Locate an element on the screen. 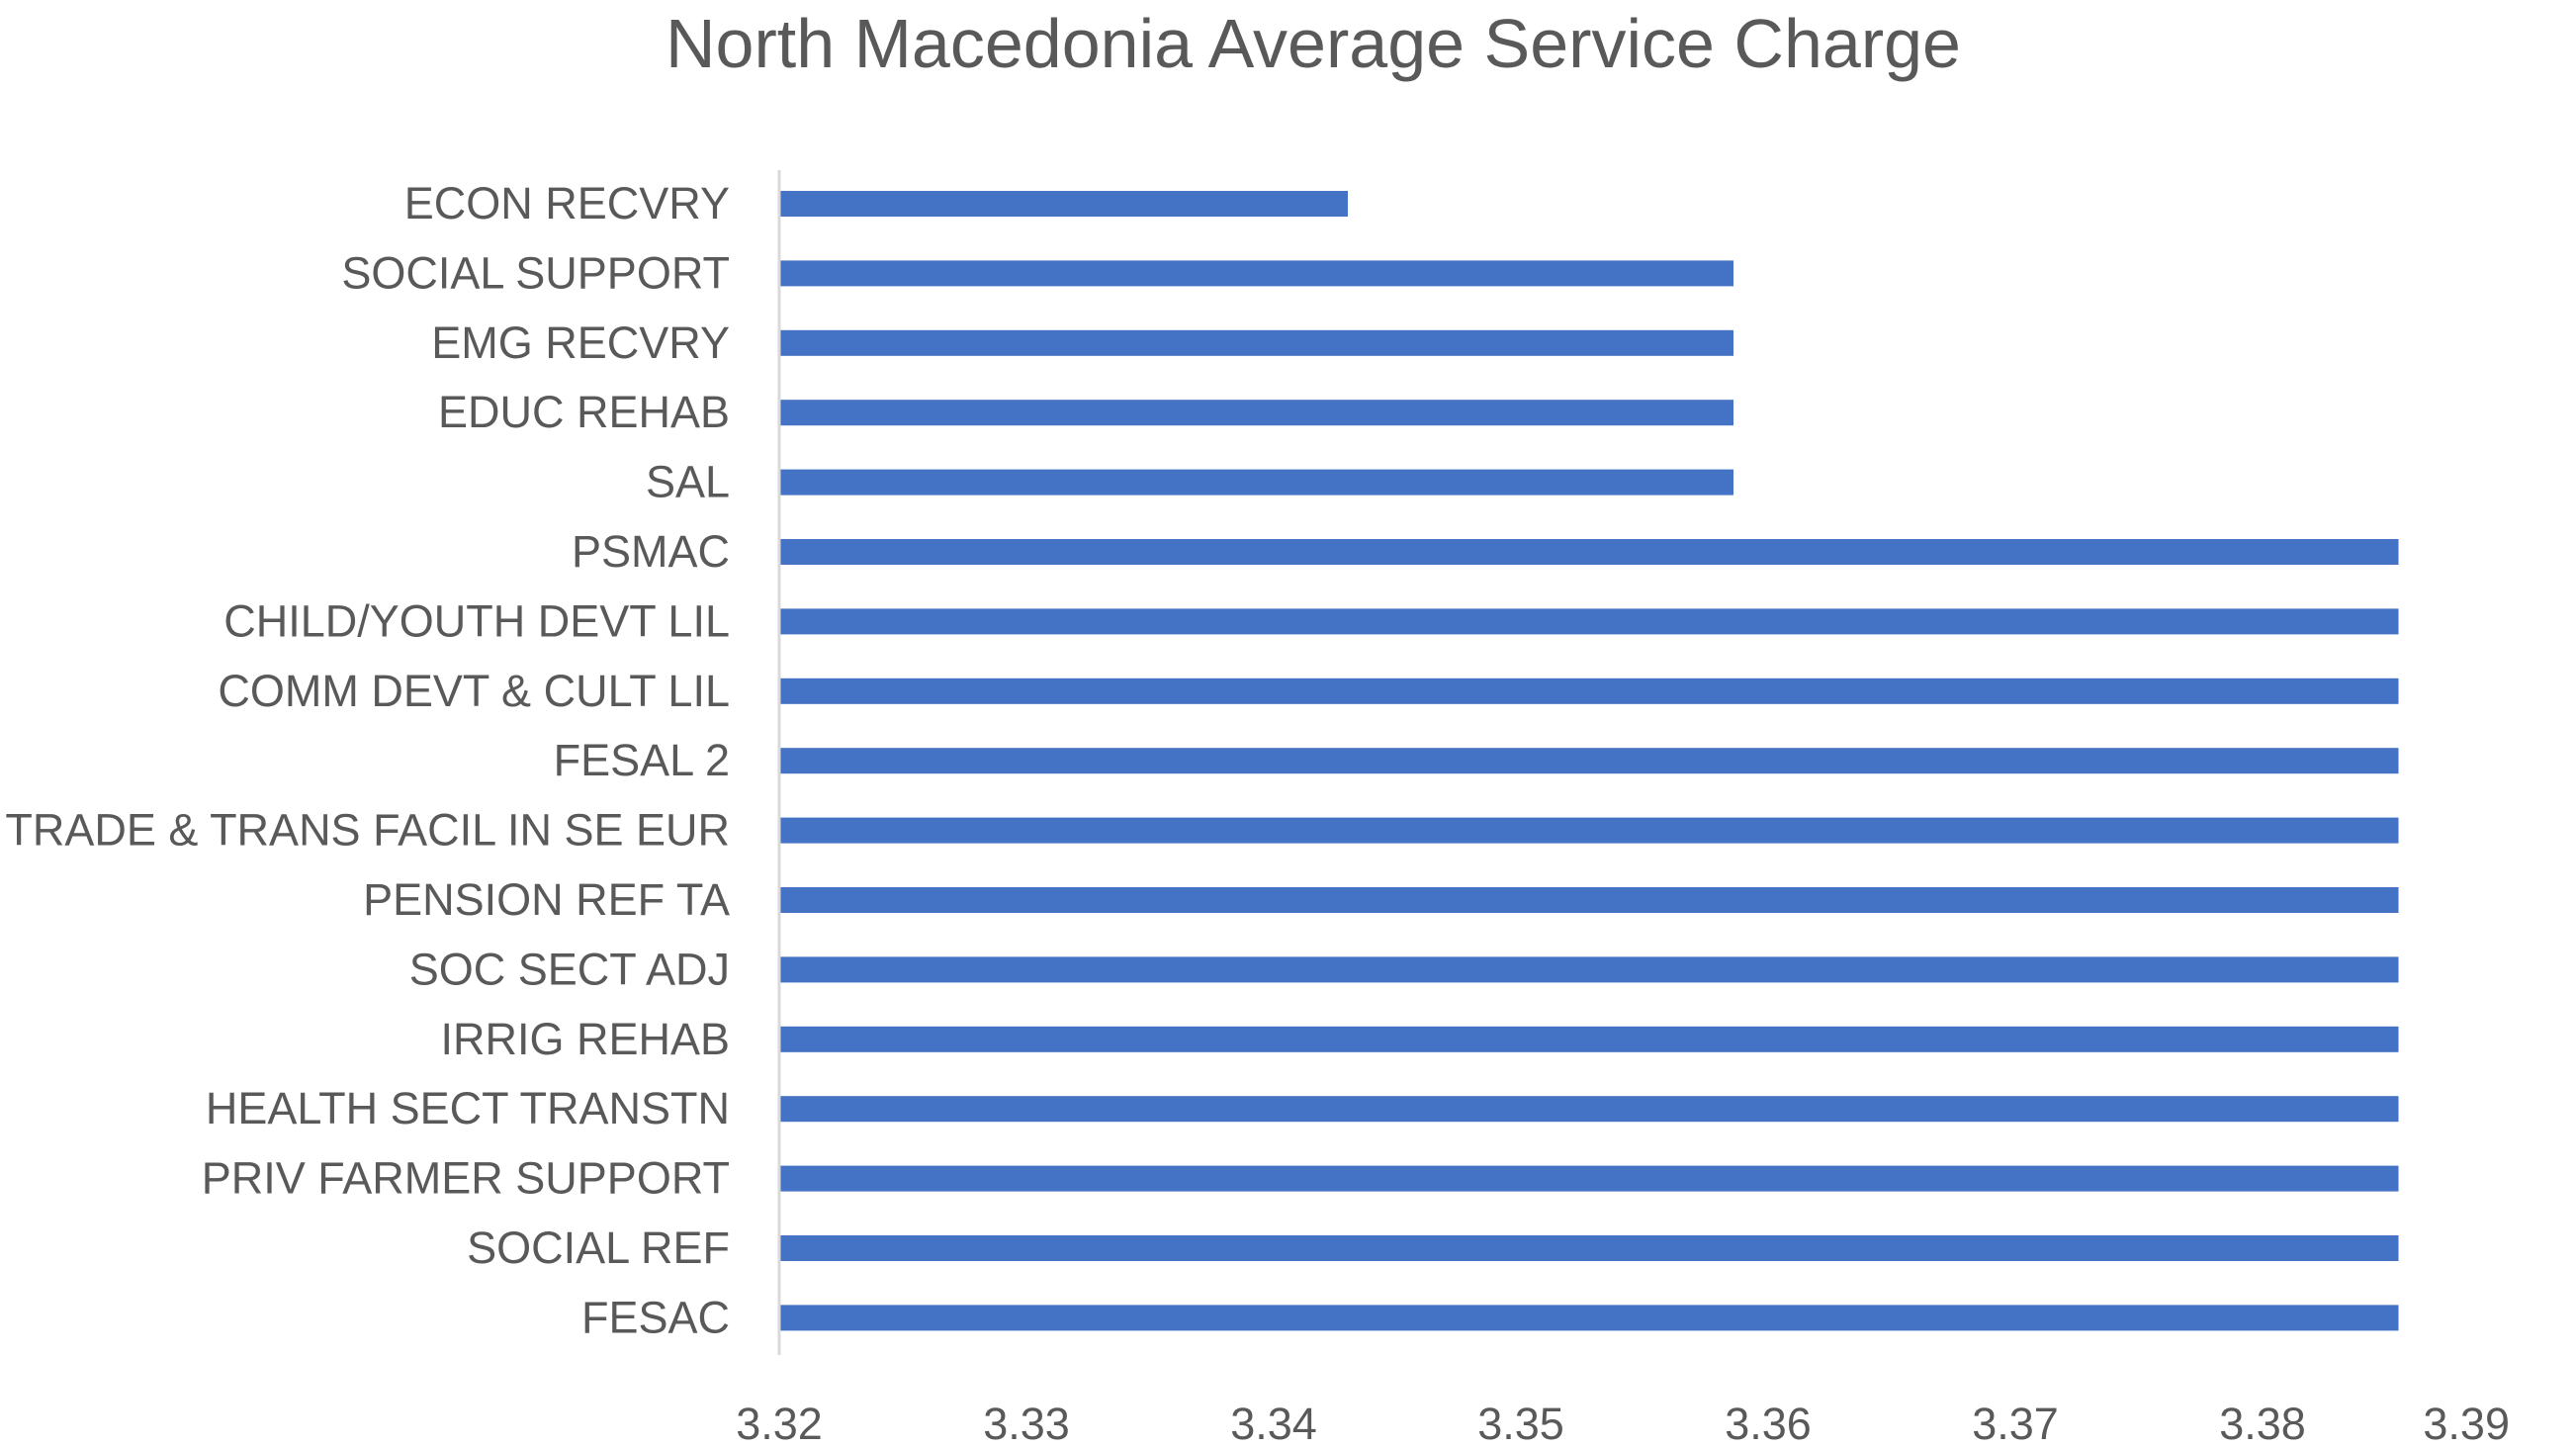  x-tick-label: 3.34 is located at coordinates (1273, 1423).